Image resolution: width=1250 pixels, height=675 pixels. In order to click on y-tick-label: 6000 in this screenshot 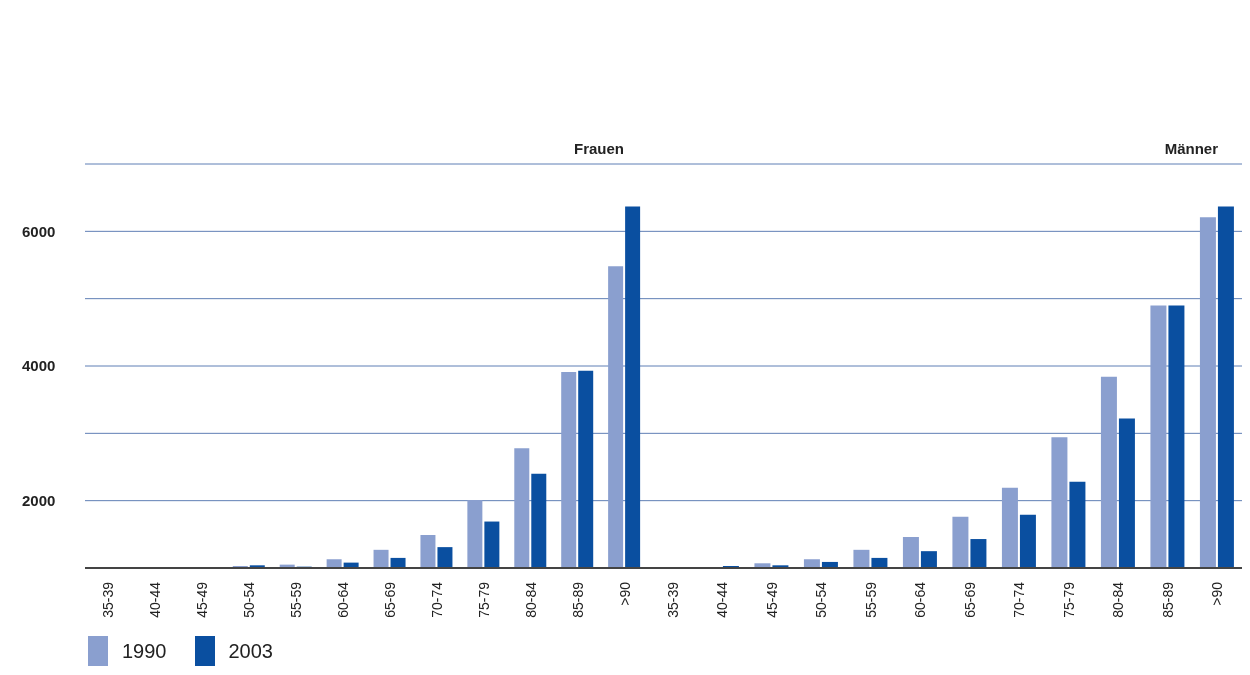, I will do `click(39, 231)`.